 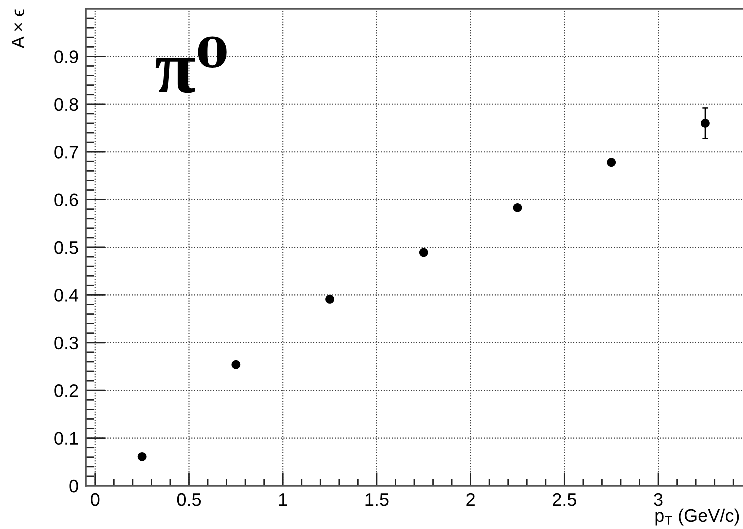 What do you see at coordinates (470, 499) in the screenshot?
I see `x-tick-label: 2` at bounding box center [470, 499].